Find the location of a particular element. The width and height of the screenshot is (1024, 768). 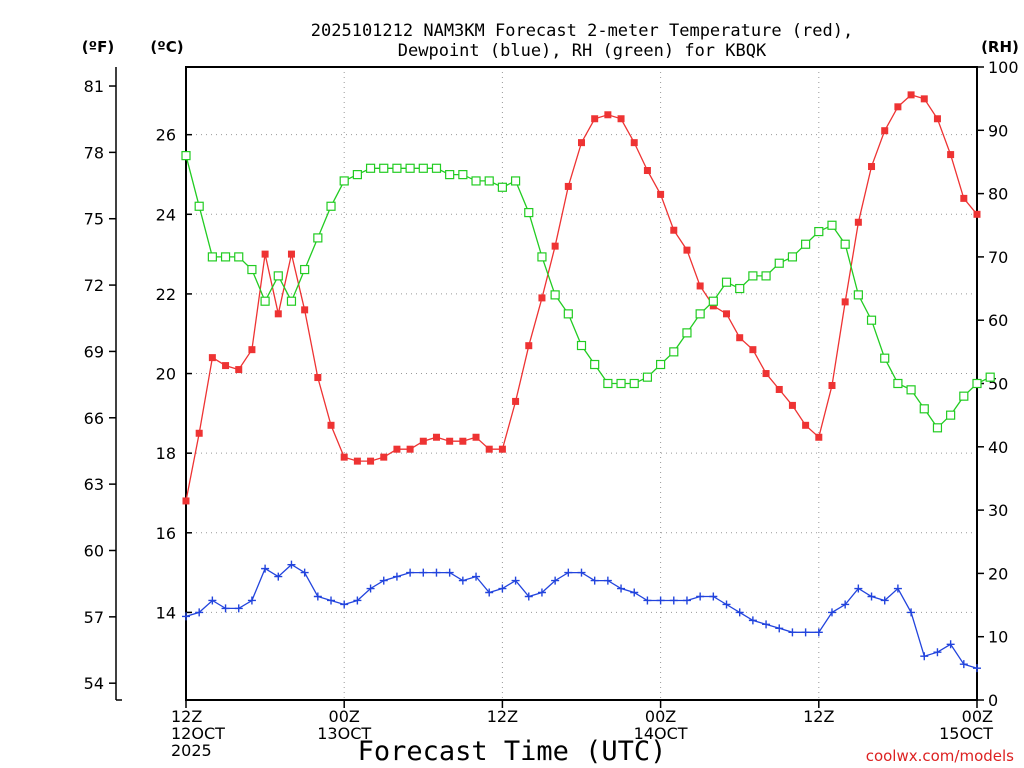

fahrenheit-tick-label: 60 is located at coordinates (94, 550).